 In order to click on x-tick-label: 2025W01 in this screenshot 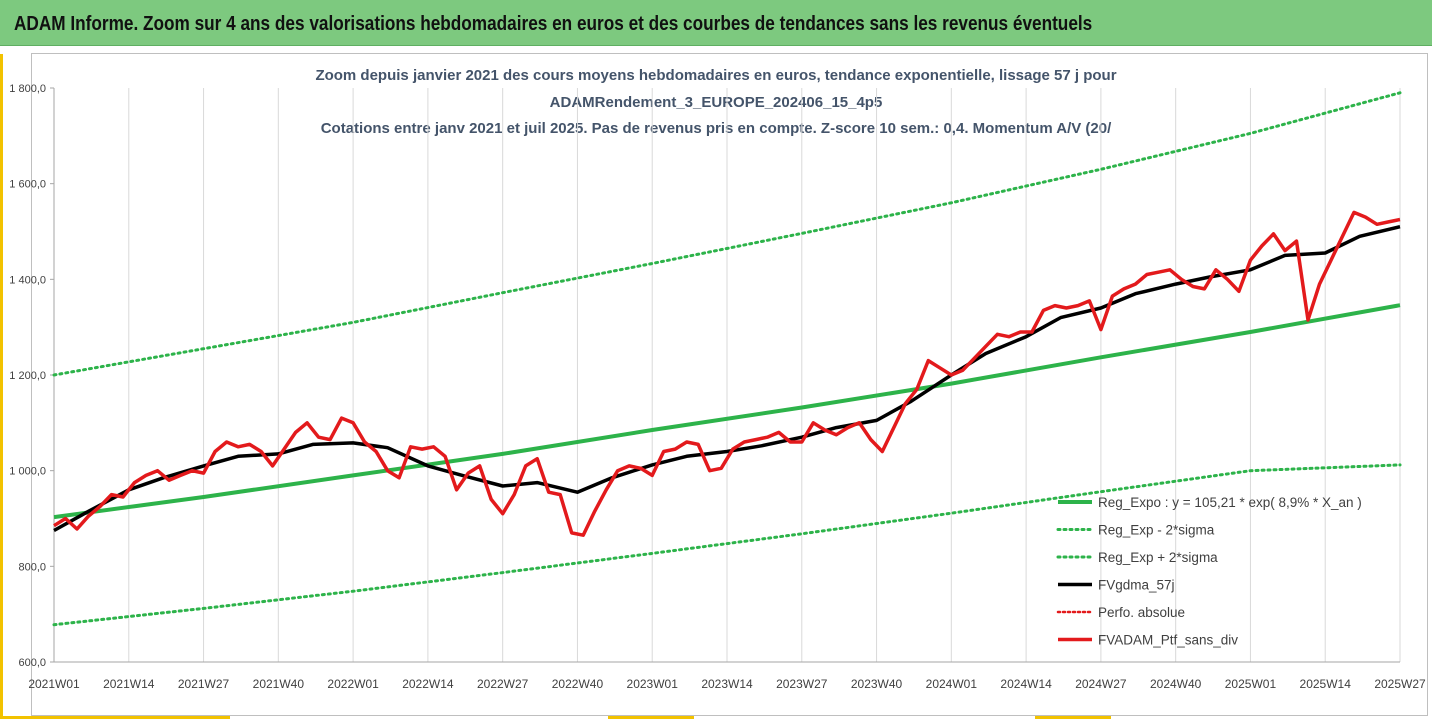, I will do `click(1251, 684)`.